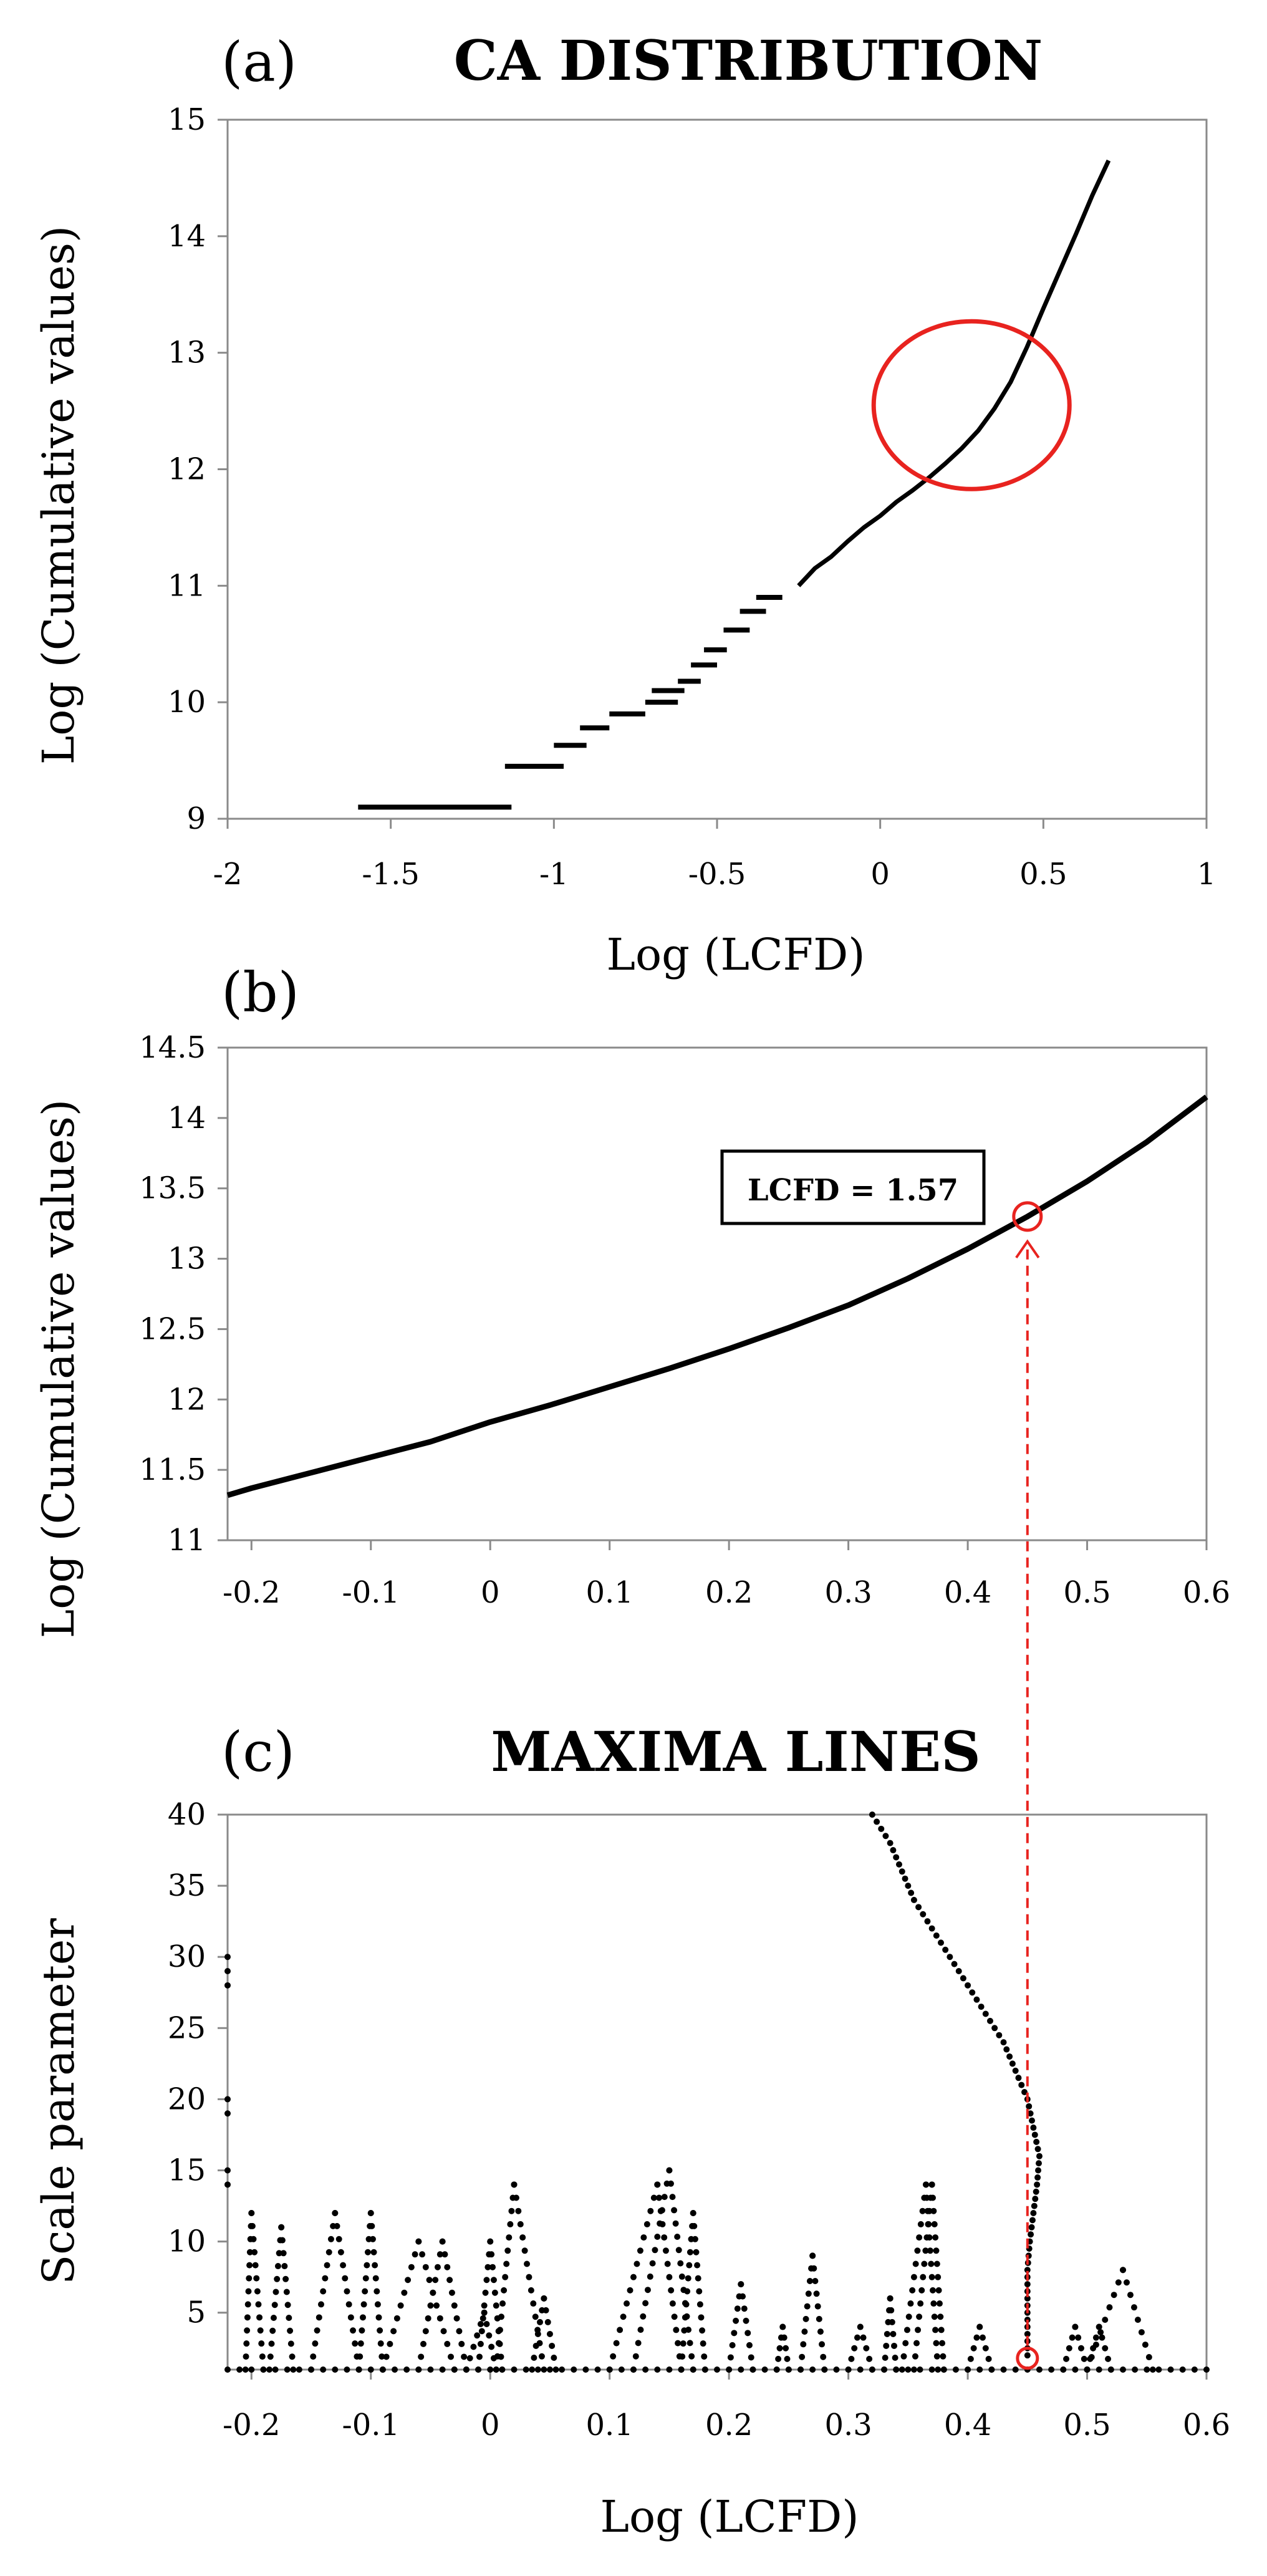  I want to click on b-xtick-label: 0.4, so click(967, 1592).